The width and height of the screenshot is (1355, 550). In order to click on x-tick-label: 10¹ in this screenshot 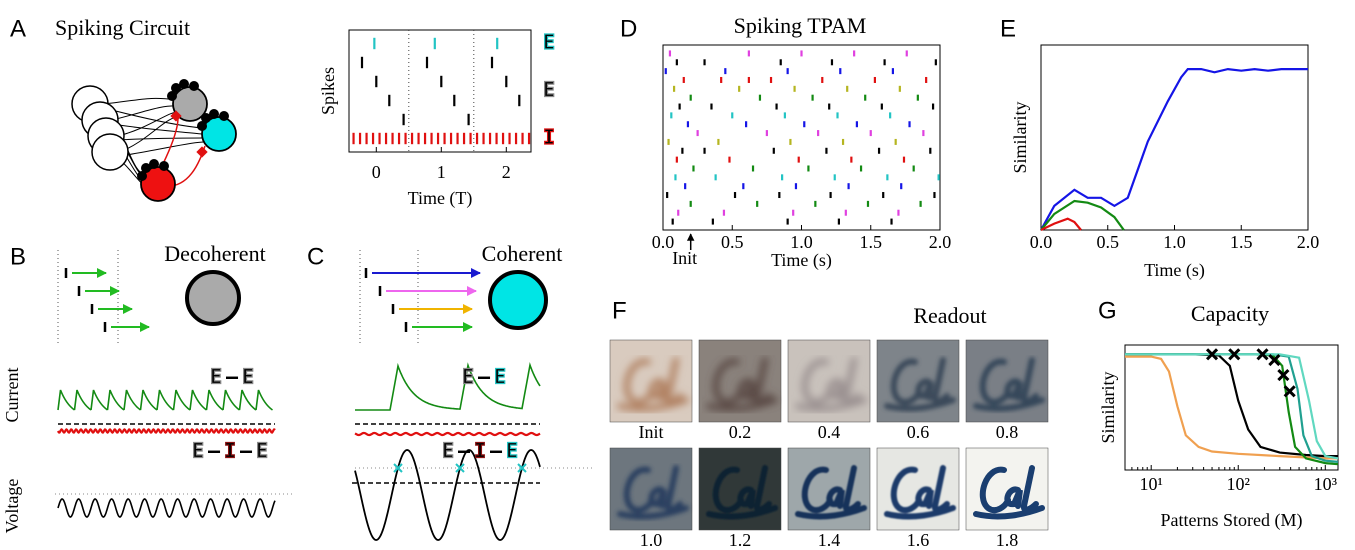, I will do `click(1150, 484)`.